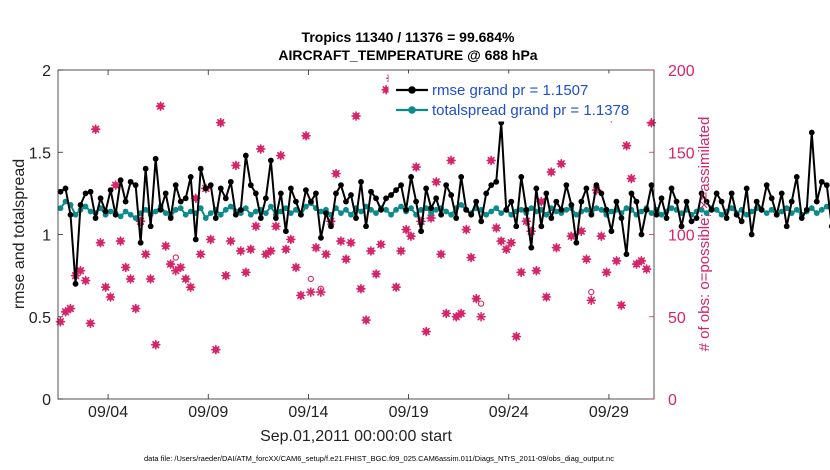  What do you see at coordinates (609, 412) in the screenshot?
I see `x-tick-label-5: 09/29` at bounding box center [609, 412].